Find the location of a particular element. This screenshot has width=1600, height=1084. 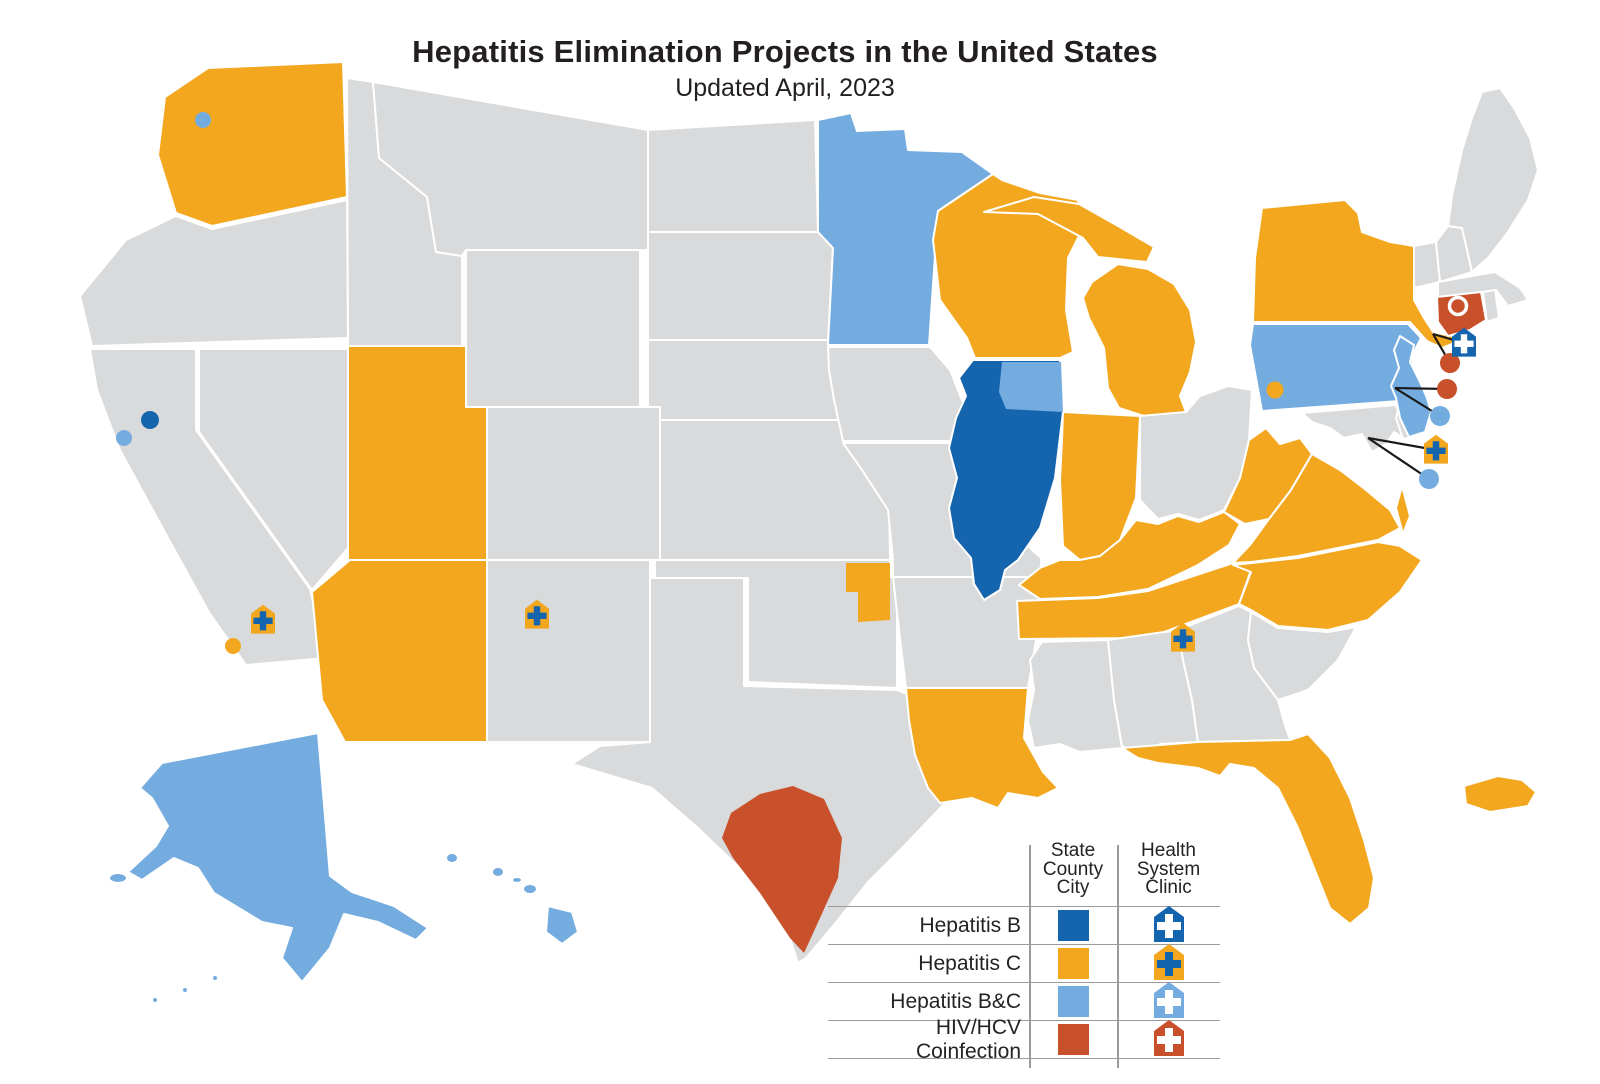

legend-row-hepatitis-c: Hepatitis C is located at coordinates (1024, 962).